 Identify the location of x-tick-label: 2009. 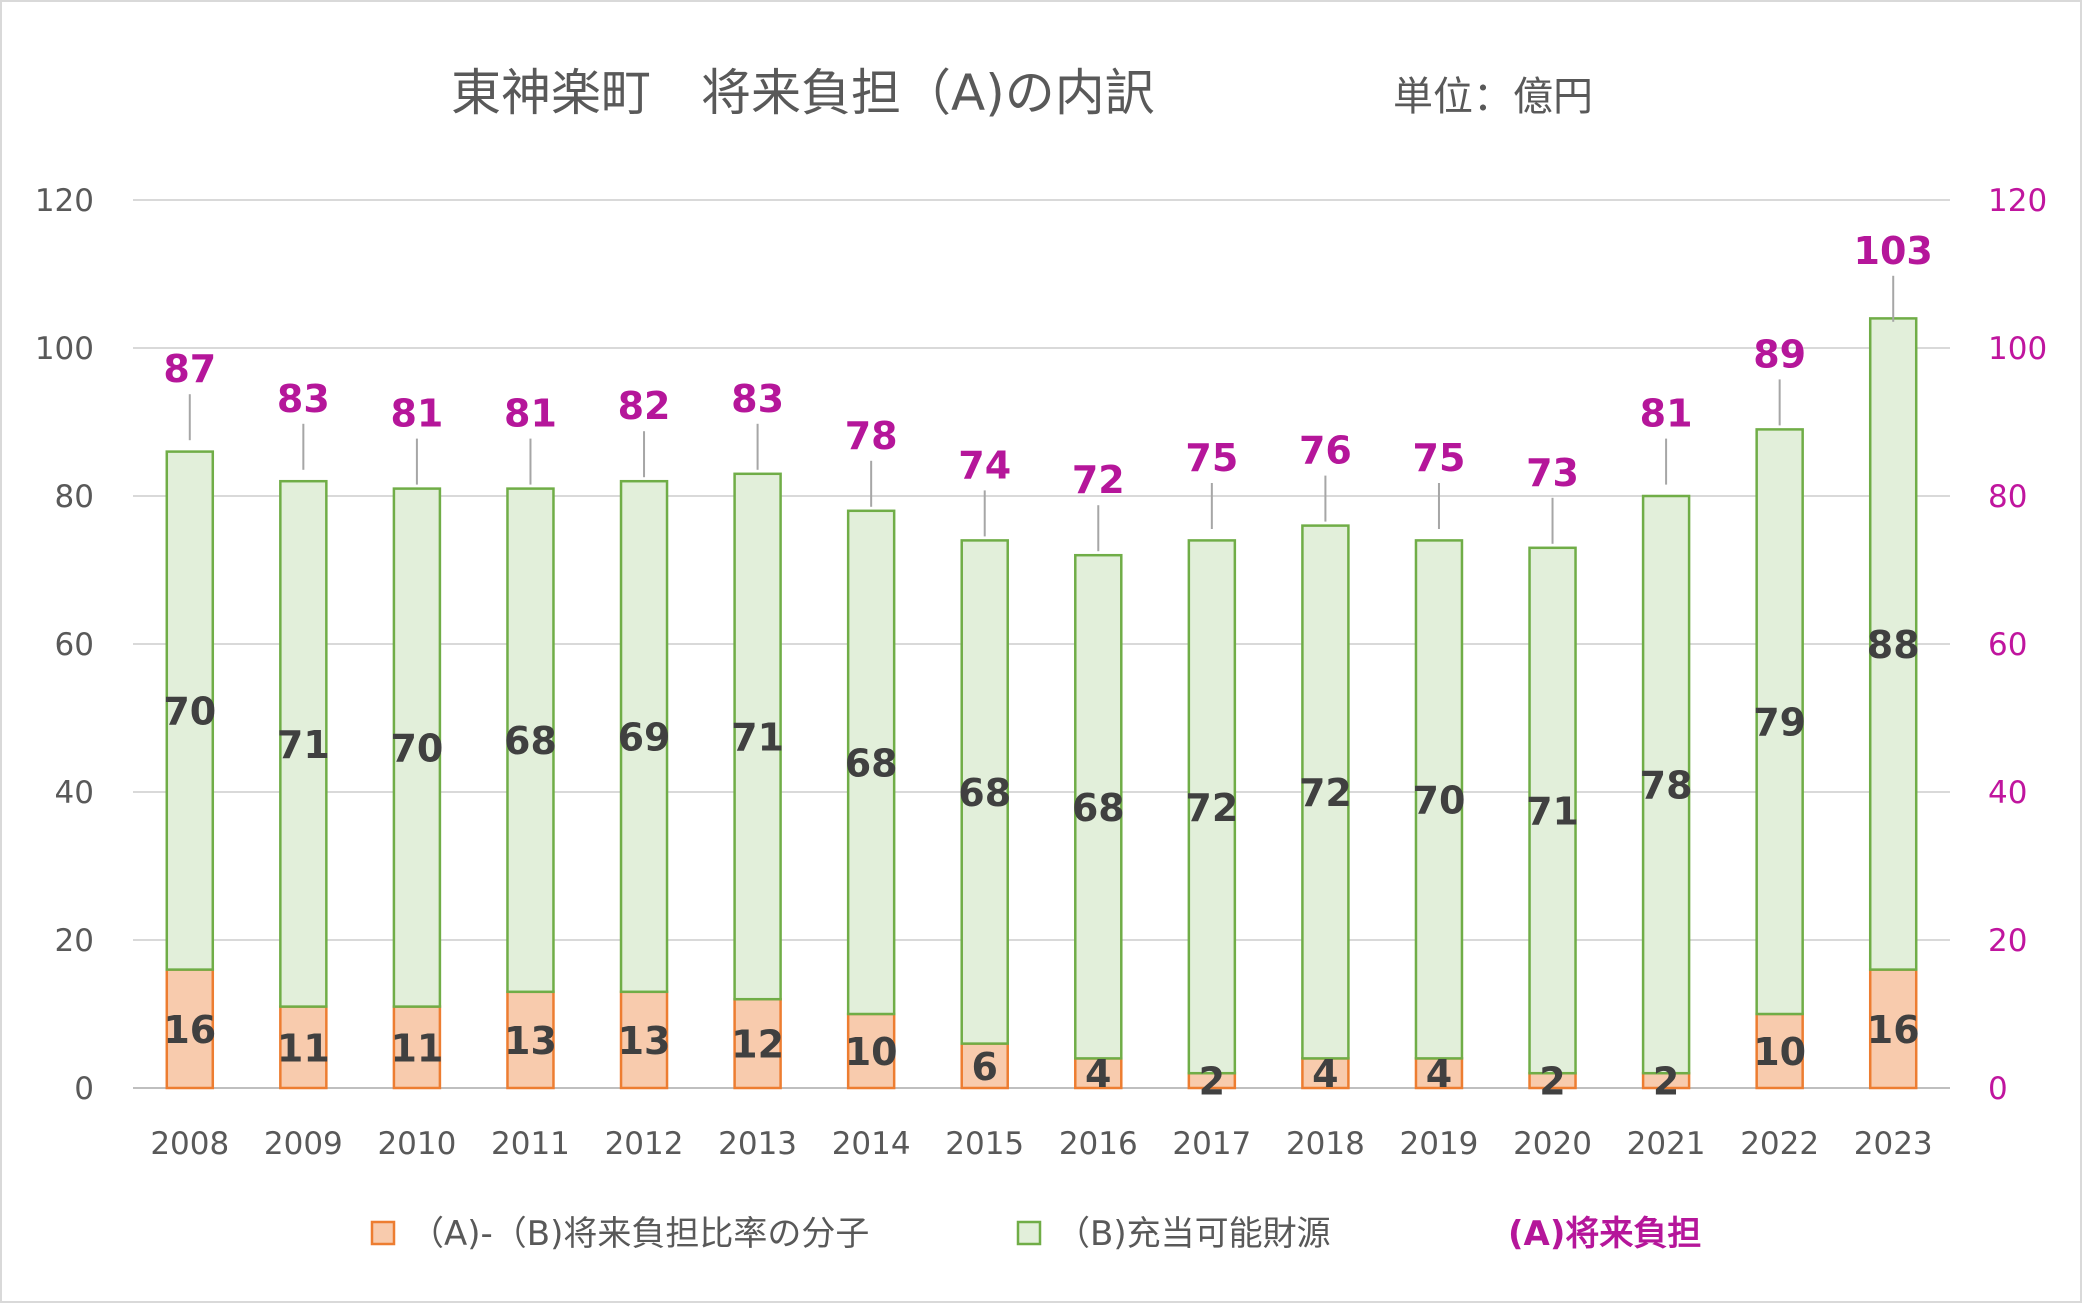
(303, 1144).